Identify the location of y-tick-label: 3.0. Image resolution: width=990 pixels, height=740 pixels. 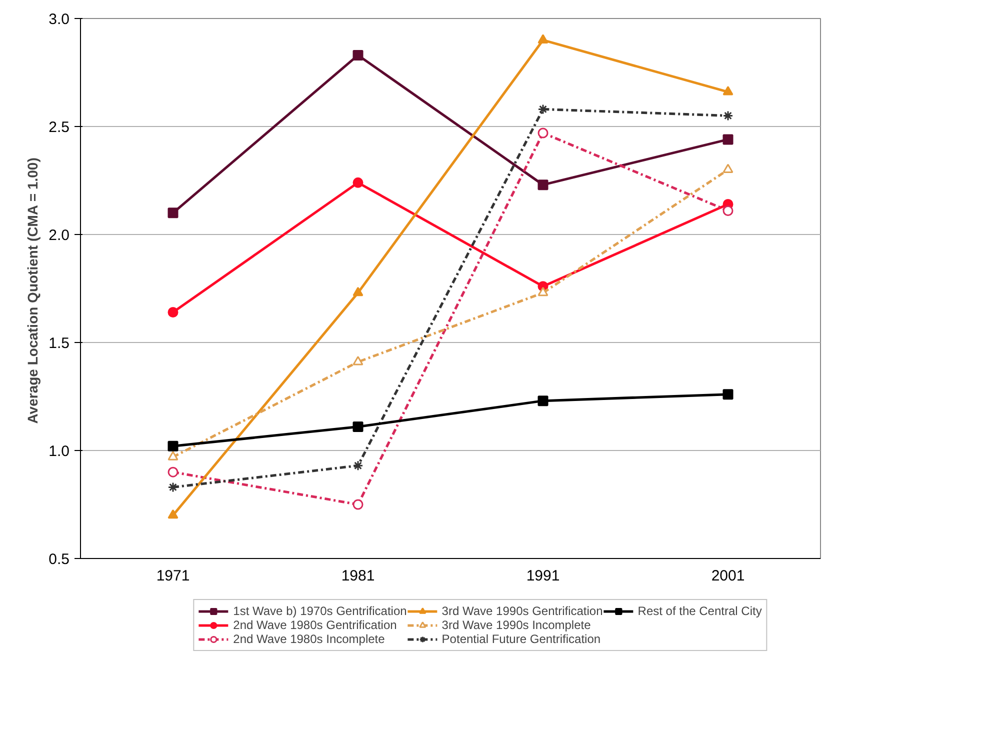
(59, 19).